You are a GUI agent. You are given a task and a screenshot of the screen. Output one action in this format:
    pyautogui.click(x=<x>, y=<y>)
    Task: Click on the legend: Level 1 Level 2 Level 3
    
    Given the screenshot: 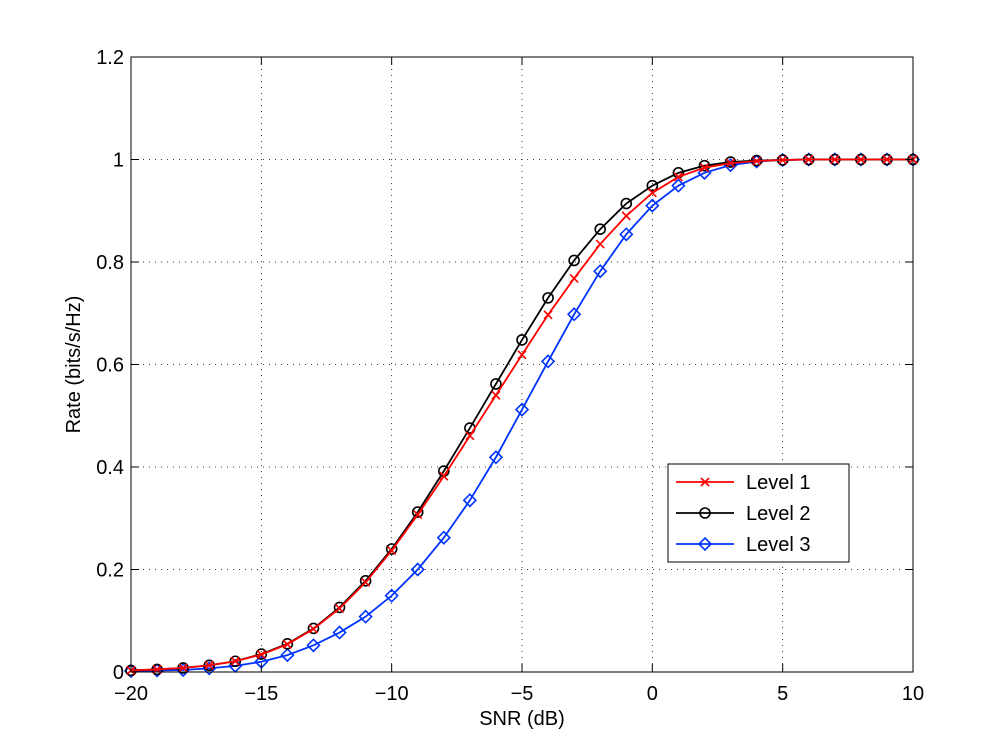 What is the action you would take?
    pyautogui.click(x=758, y=513)
    